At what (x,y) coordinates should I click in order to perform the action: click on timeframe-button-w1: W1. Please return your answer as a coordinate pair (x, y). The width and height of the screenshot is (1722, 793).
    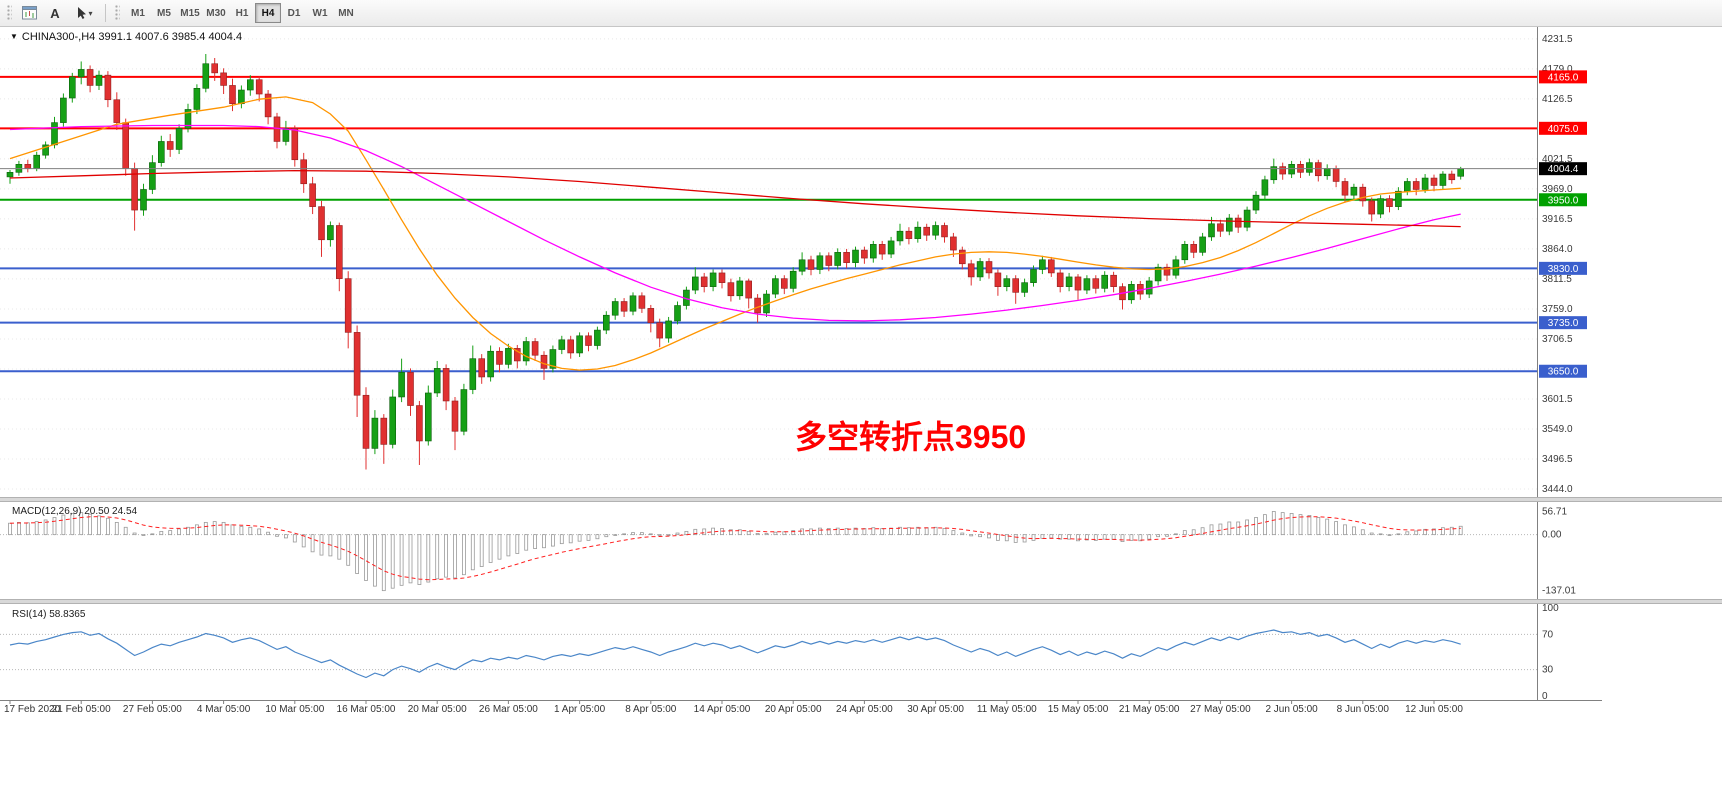
    Looking at the image, I should click on (320, 13).